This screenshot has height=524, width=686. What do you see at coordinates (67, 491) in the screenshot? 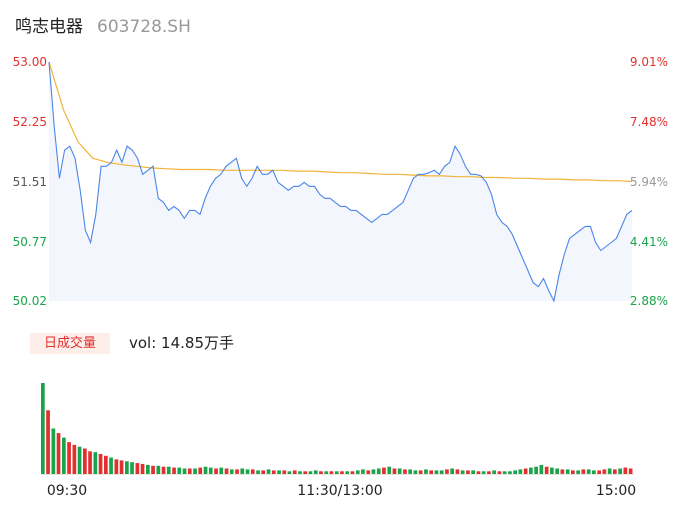
I see `time-tick-label: 09:30` at bounding box center [67, 491].